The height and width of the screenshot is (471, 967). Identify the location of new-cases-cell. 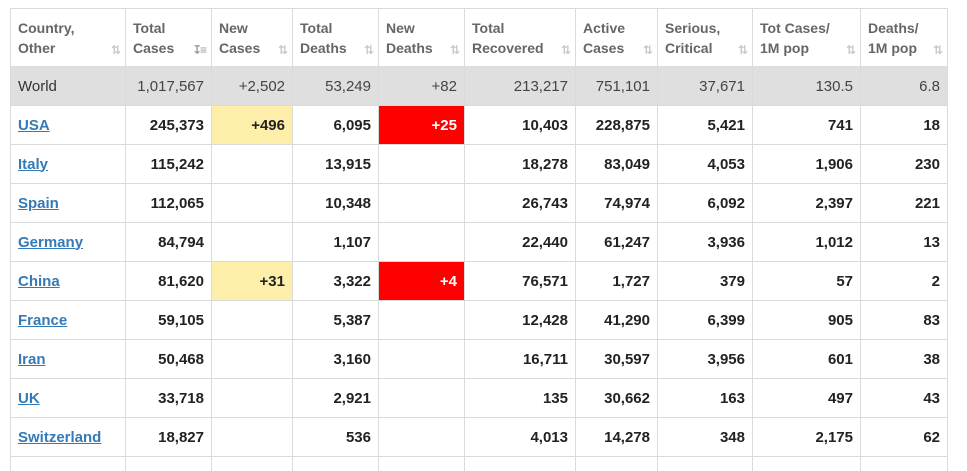
(252, 437).